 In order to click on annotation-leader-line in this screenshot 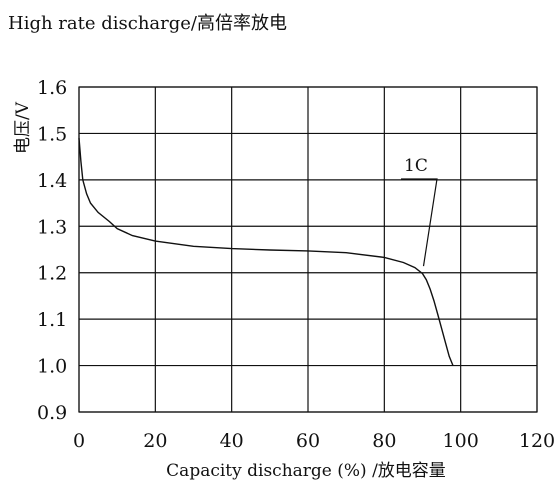, I will do `click(419, 222)`.